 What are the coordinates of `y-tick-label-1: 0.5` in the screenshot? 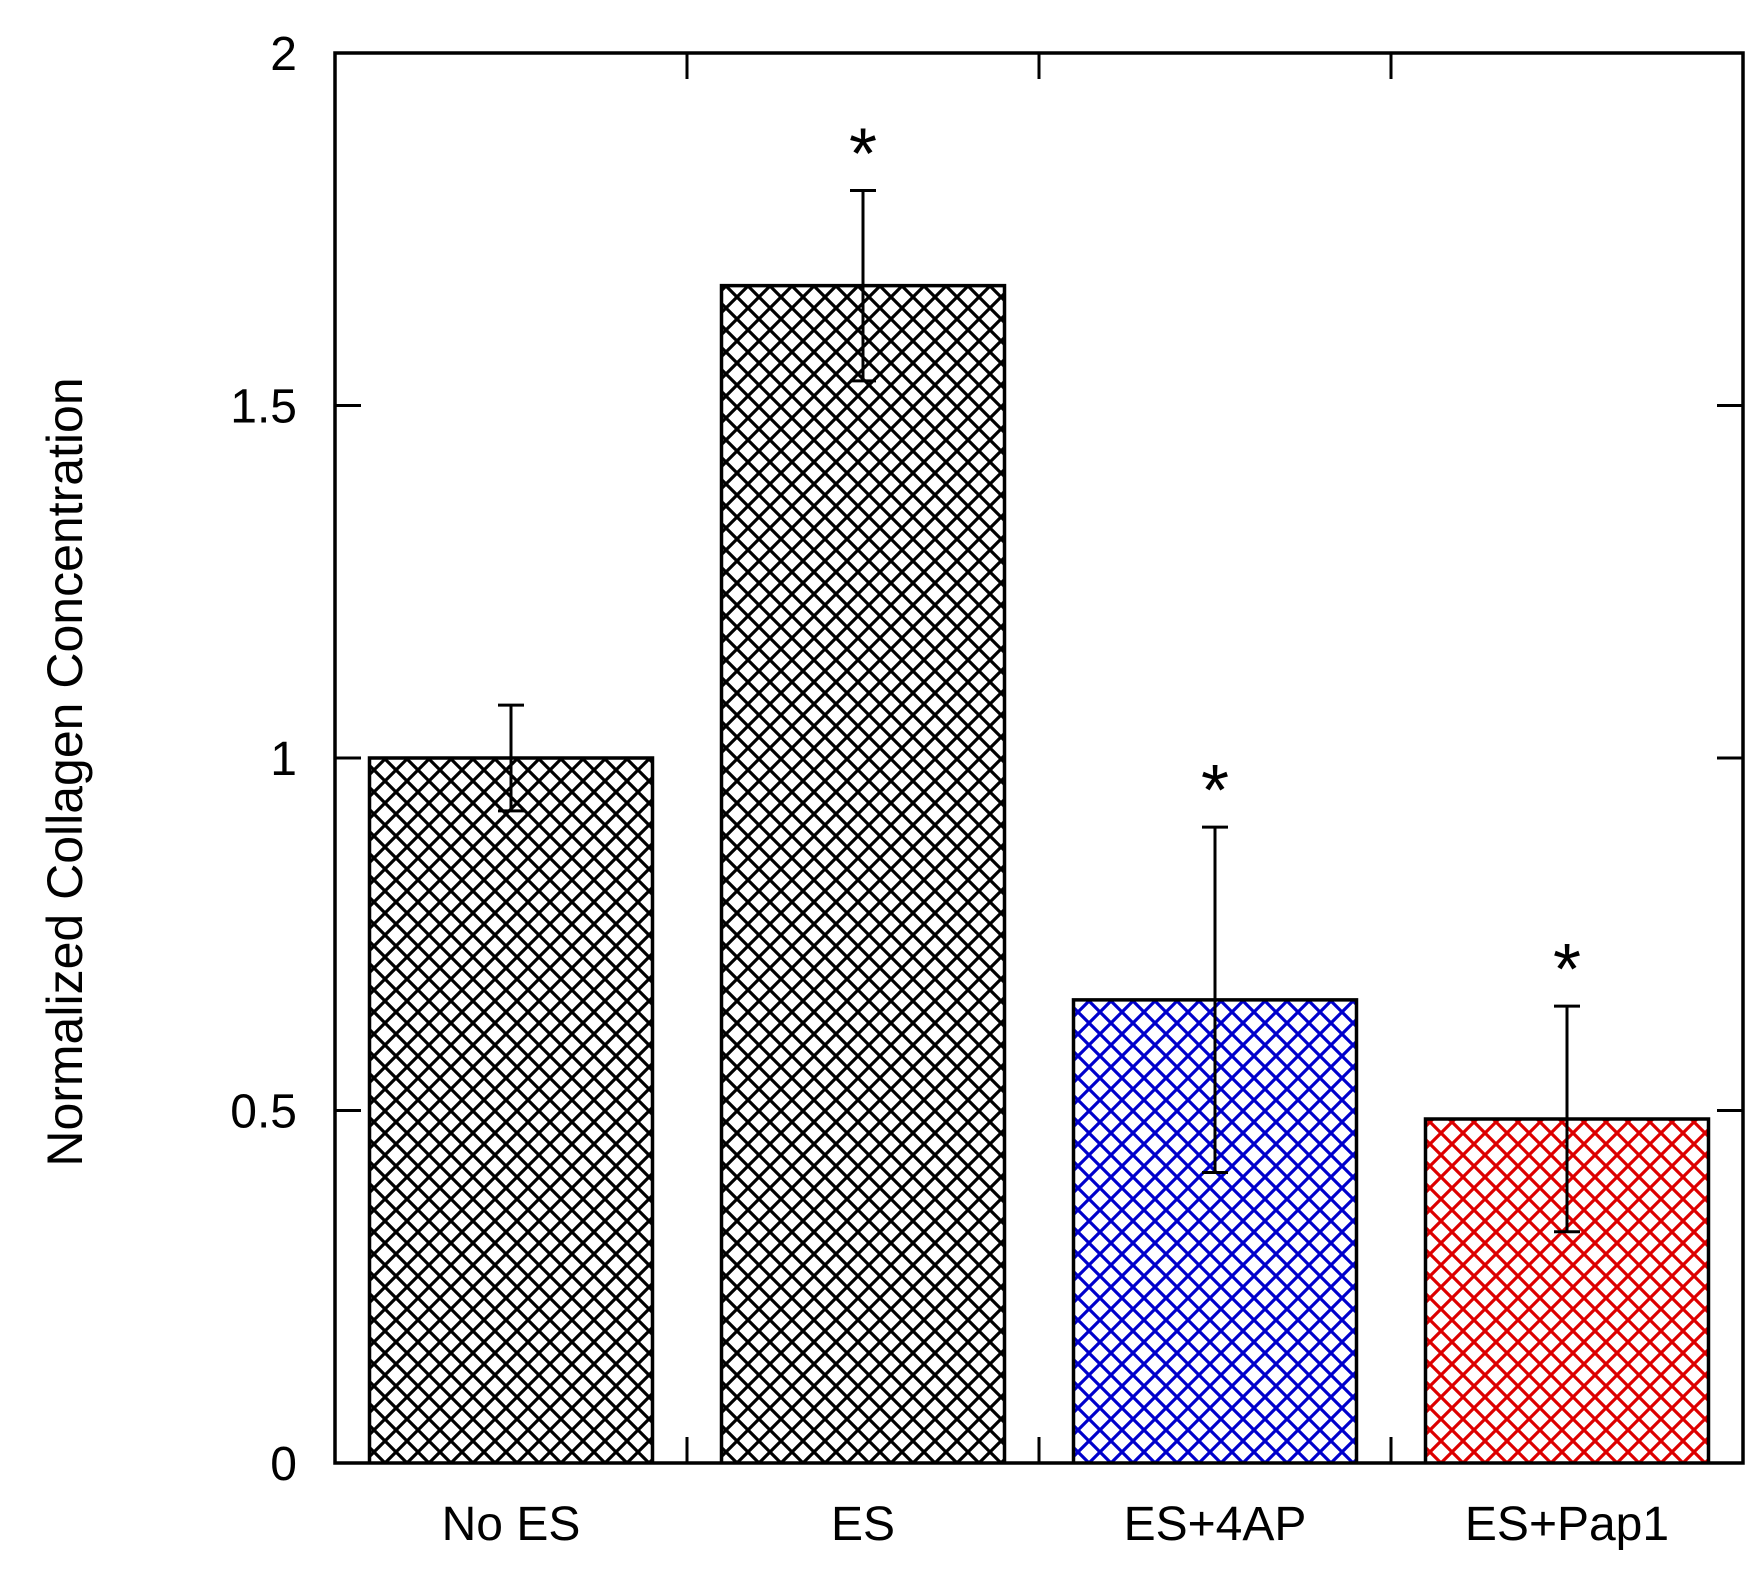 It's located at (263, 1112).